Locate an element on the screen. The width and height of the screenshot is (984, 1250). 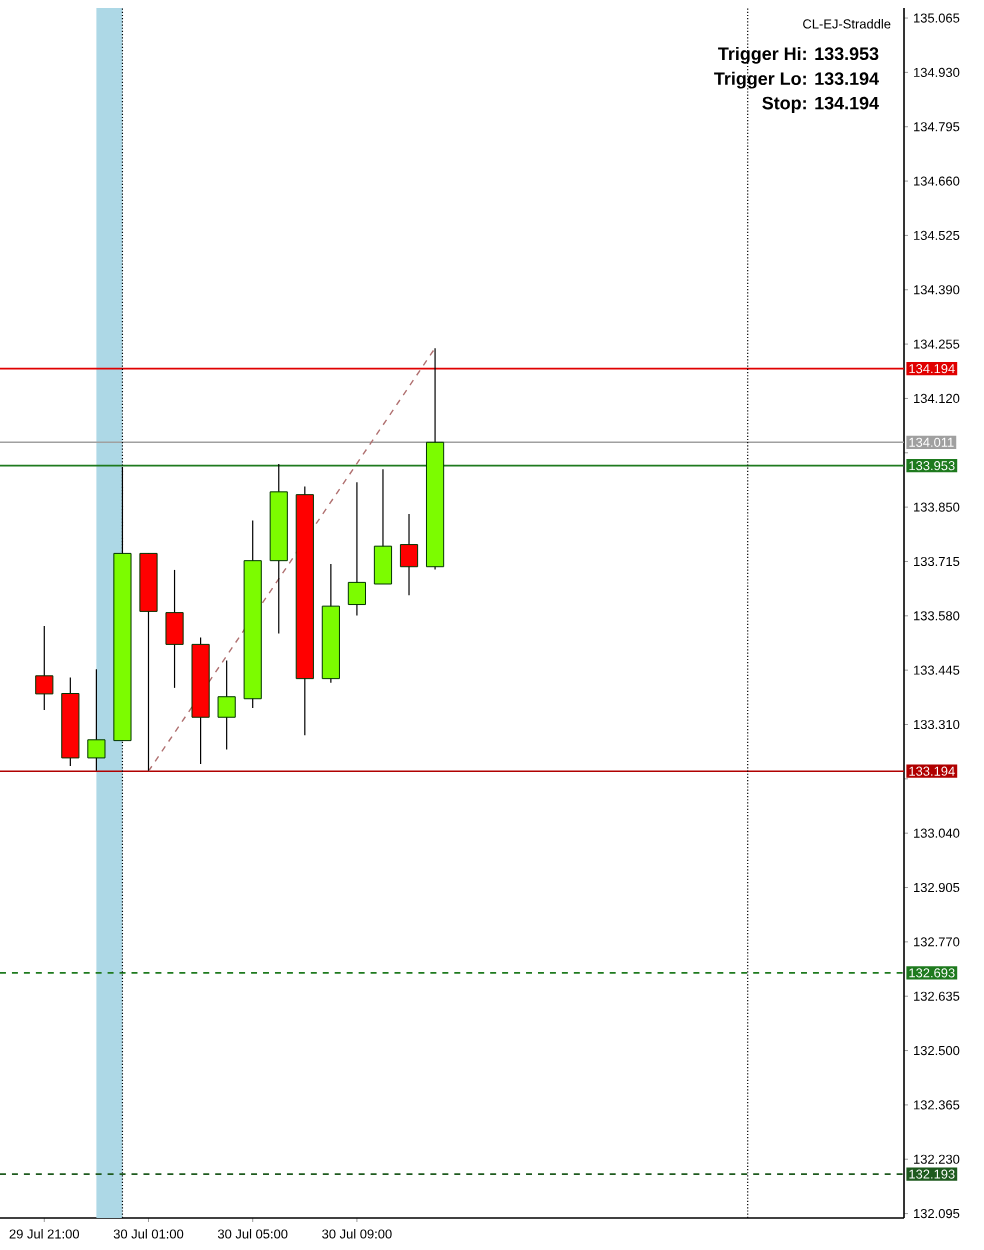
annotation: Trigger Lo: 133.194 is located at coordinates (796, 80).